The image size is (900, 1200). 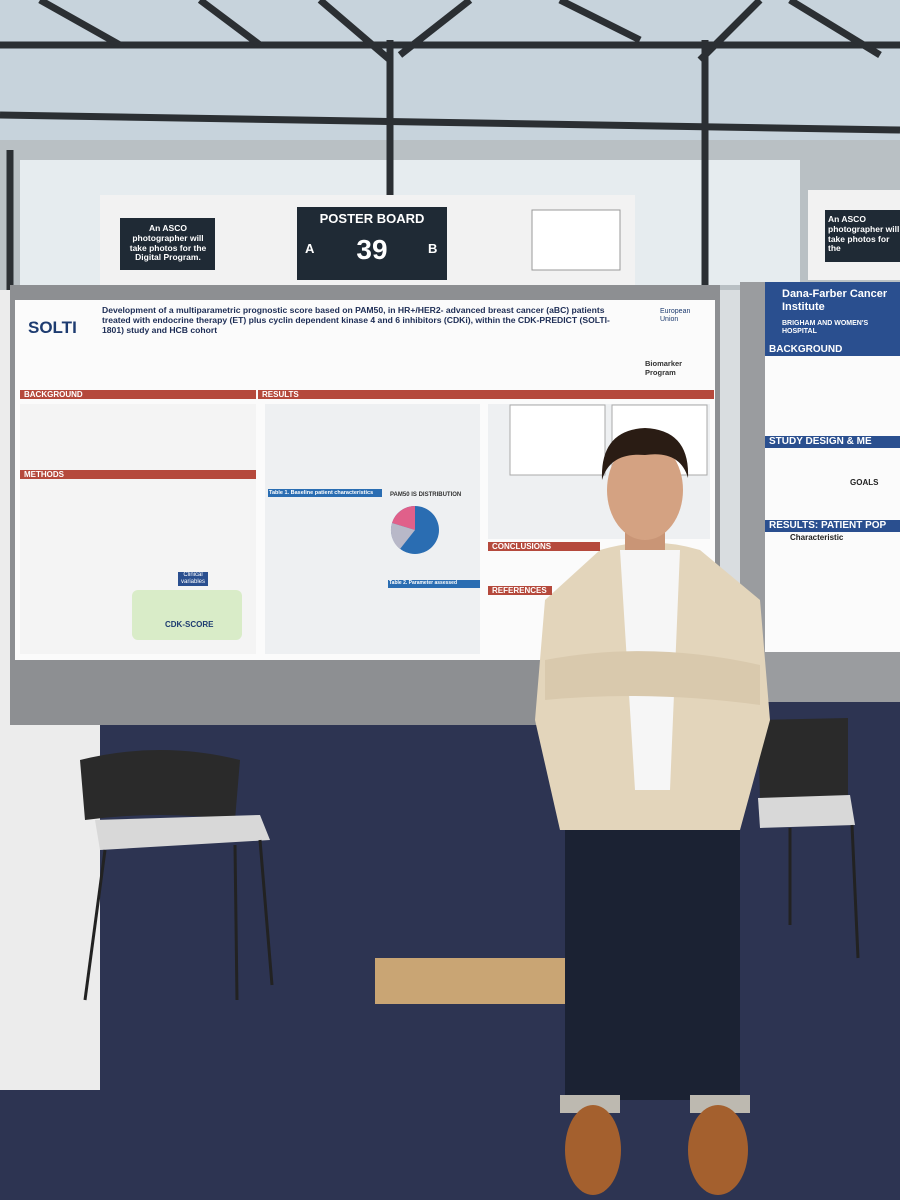 I want to click on section-header: RESULTS, so click(x=486, y=395).